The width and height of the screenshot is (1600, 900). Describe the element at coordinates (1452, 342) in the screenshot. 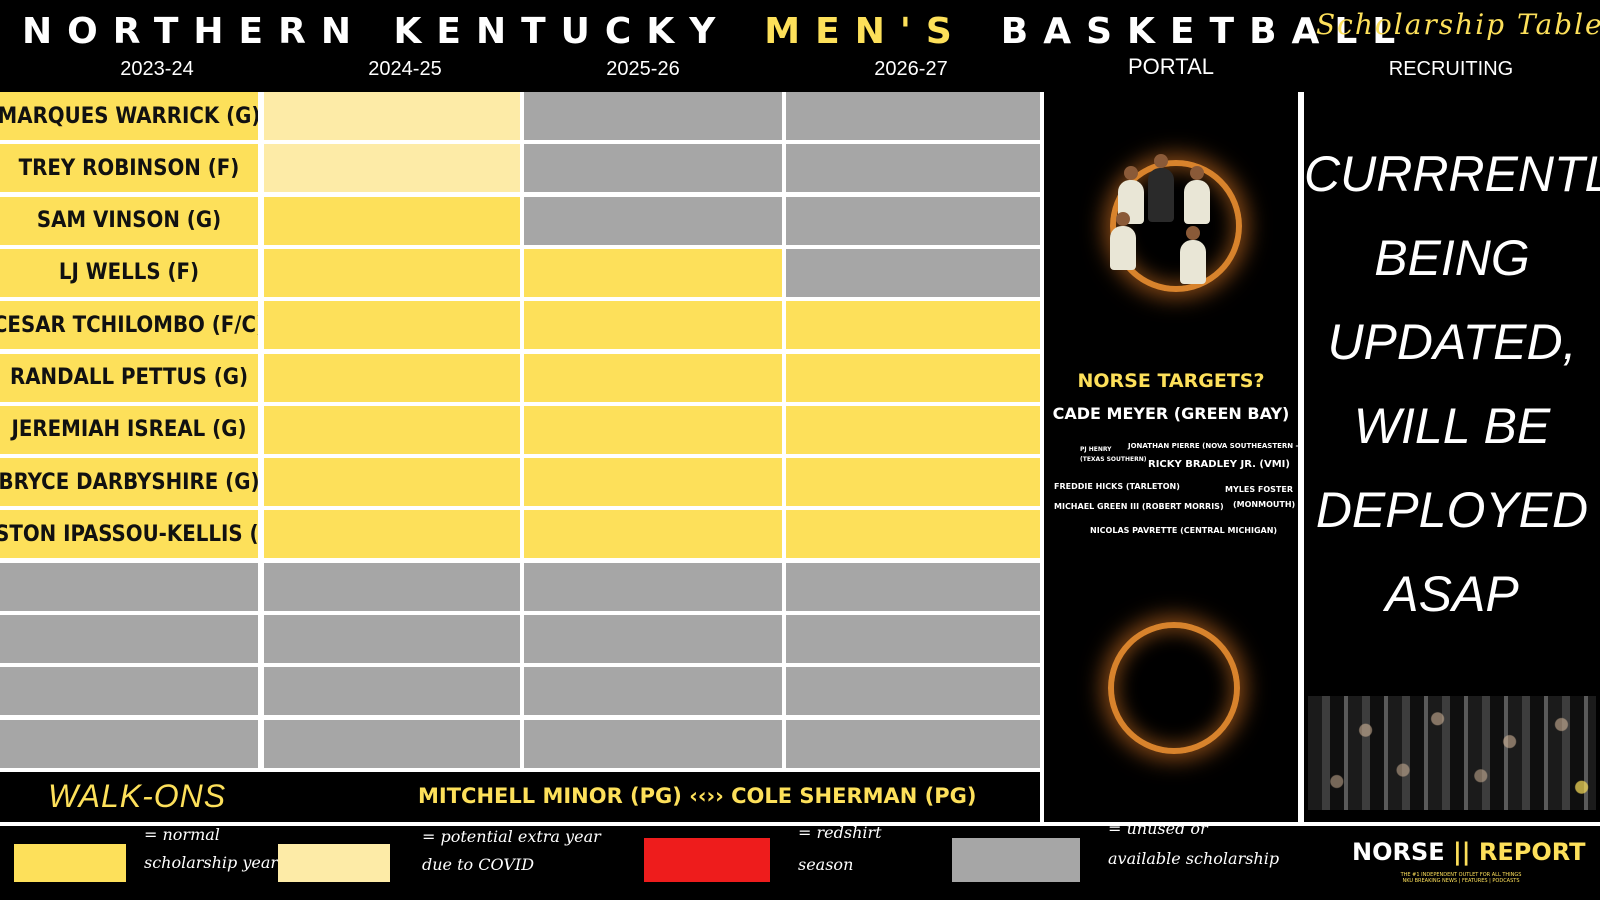

I see `recruiting-line: UPDATED,` at that location.